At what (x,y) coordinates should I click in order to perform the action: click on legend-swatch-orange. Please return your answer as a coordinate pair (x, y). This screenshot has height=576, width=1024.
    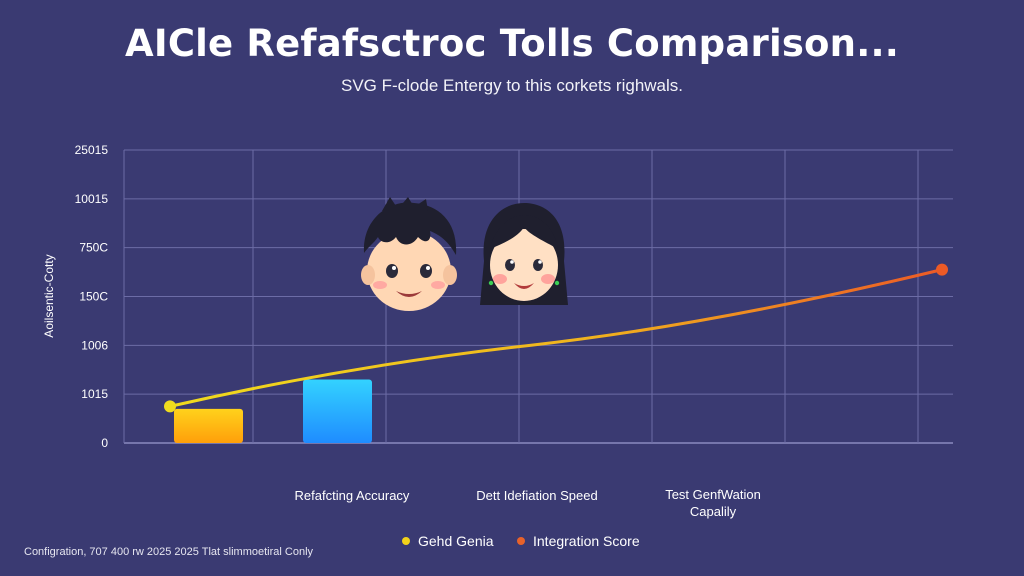
    Looking at the image, I should click on (521, 541).